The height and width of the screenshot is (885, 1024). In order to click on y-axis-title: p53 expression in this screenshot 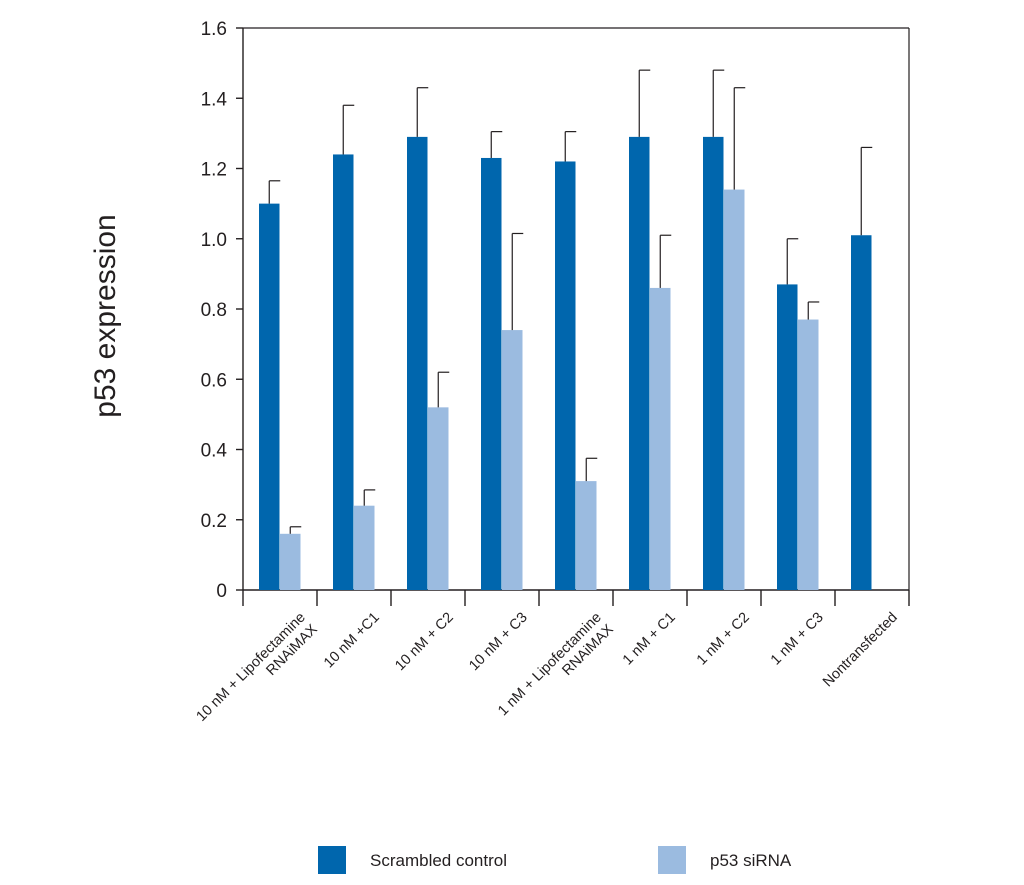, I will do `click(105, 315)`.